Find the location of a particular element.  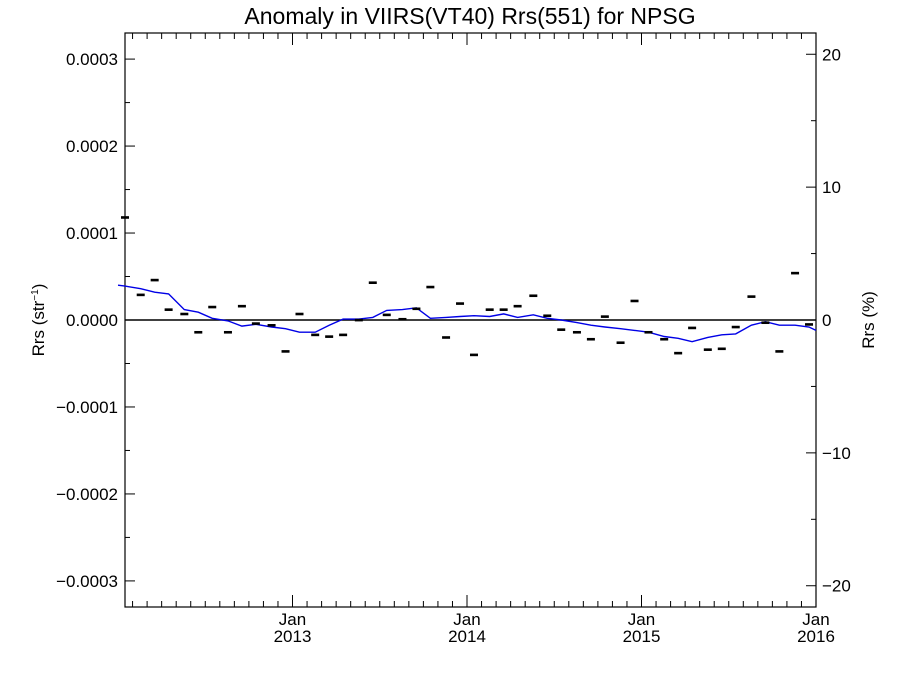

right-axis: 20 10 0 −10 −20 is located at coordinates (828, 320).